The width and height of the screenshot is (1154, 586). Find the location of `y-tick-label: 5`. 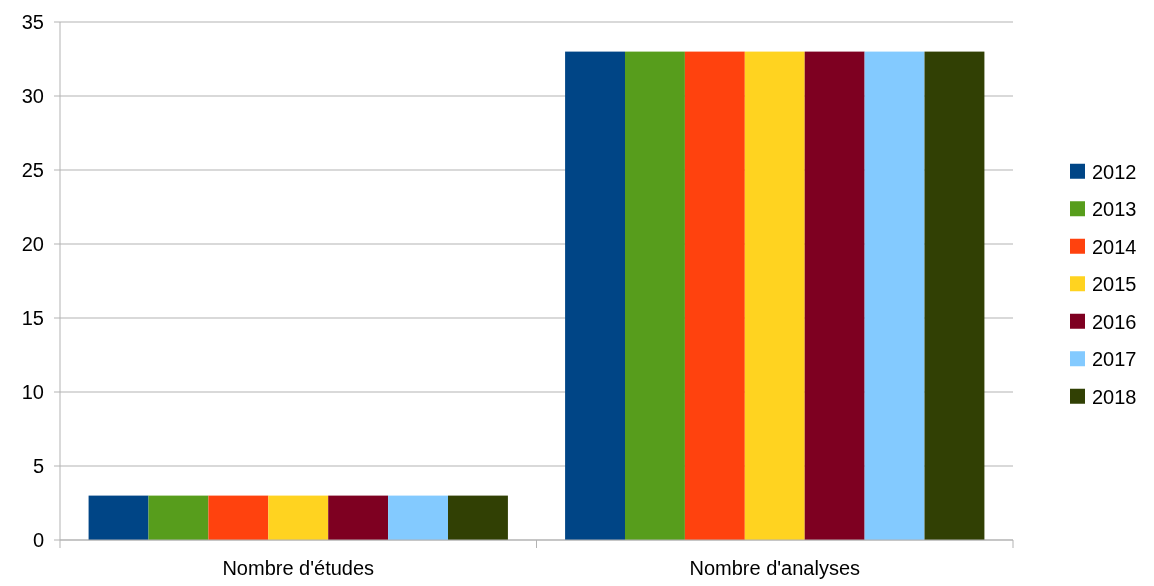

y-tick-label: 5 is located at coordinates (38, 466).